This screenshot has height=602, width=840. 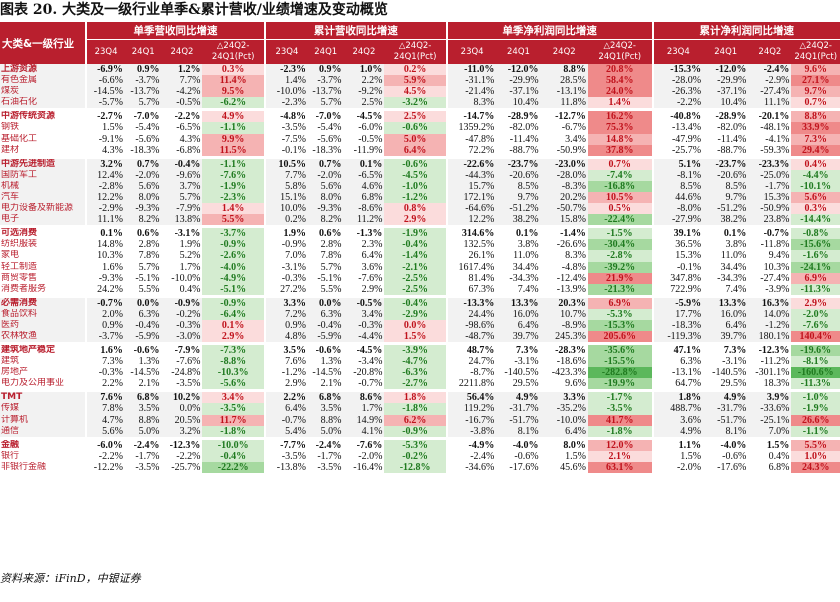 I want to click on value-cell: 1.4%, so click(x=285, y=81).